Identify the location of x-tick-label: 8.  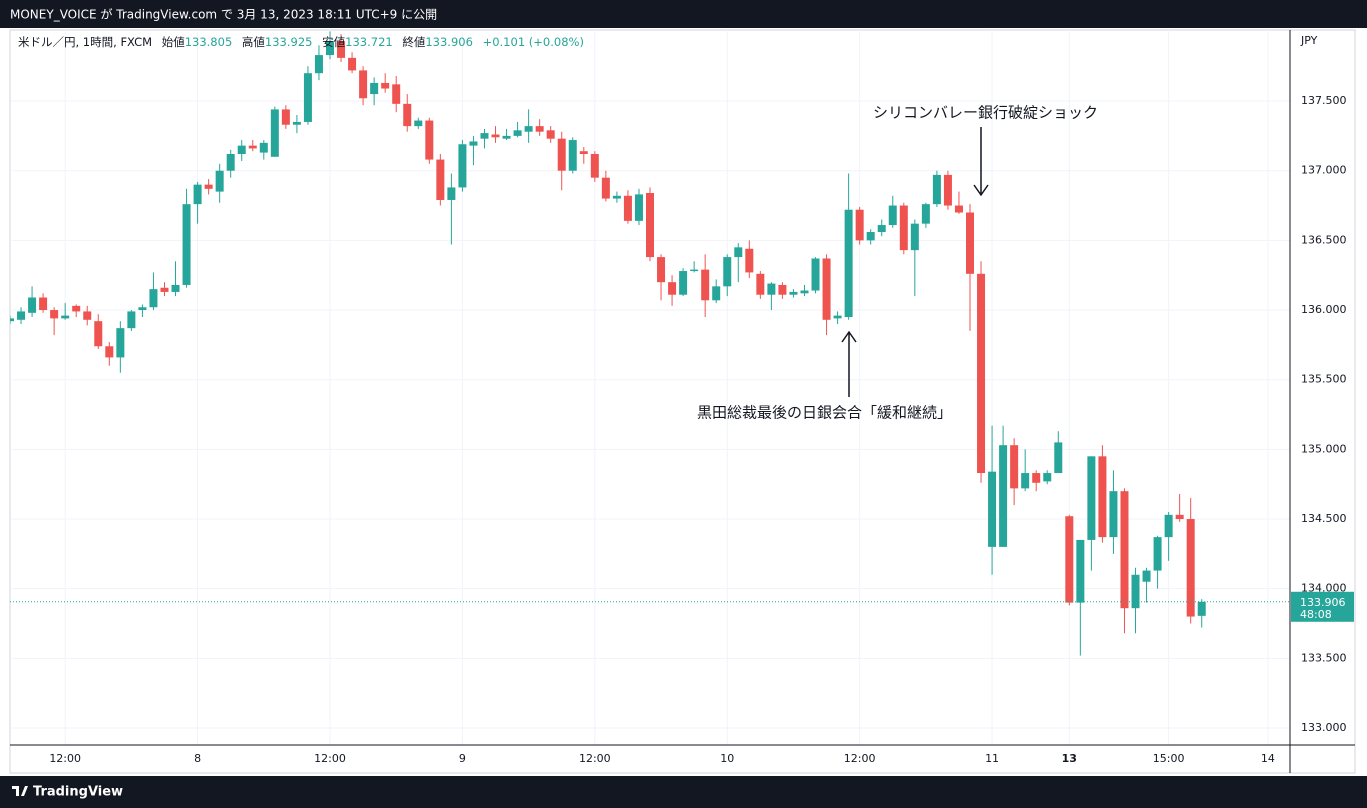
(197, 758).